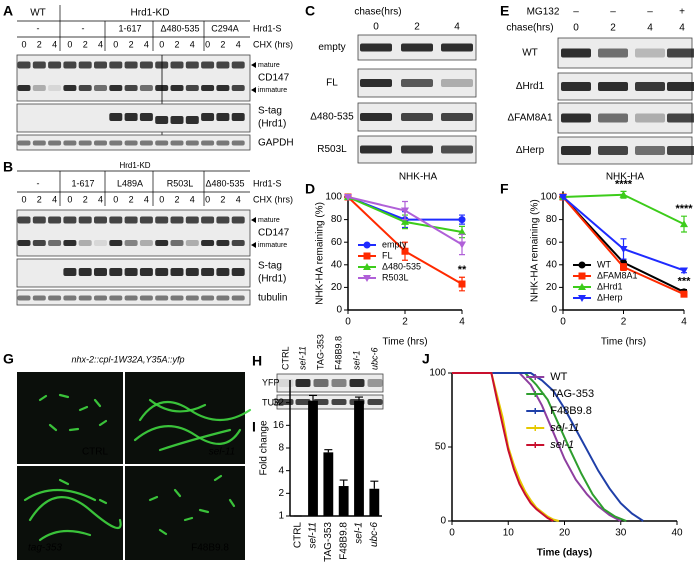 The width and height of the screenshot is (694, 565). What do you see at coordinates (621, 533) in the screenshot?
I see `x-tick-label: 30` at bounding box center [621, 533].